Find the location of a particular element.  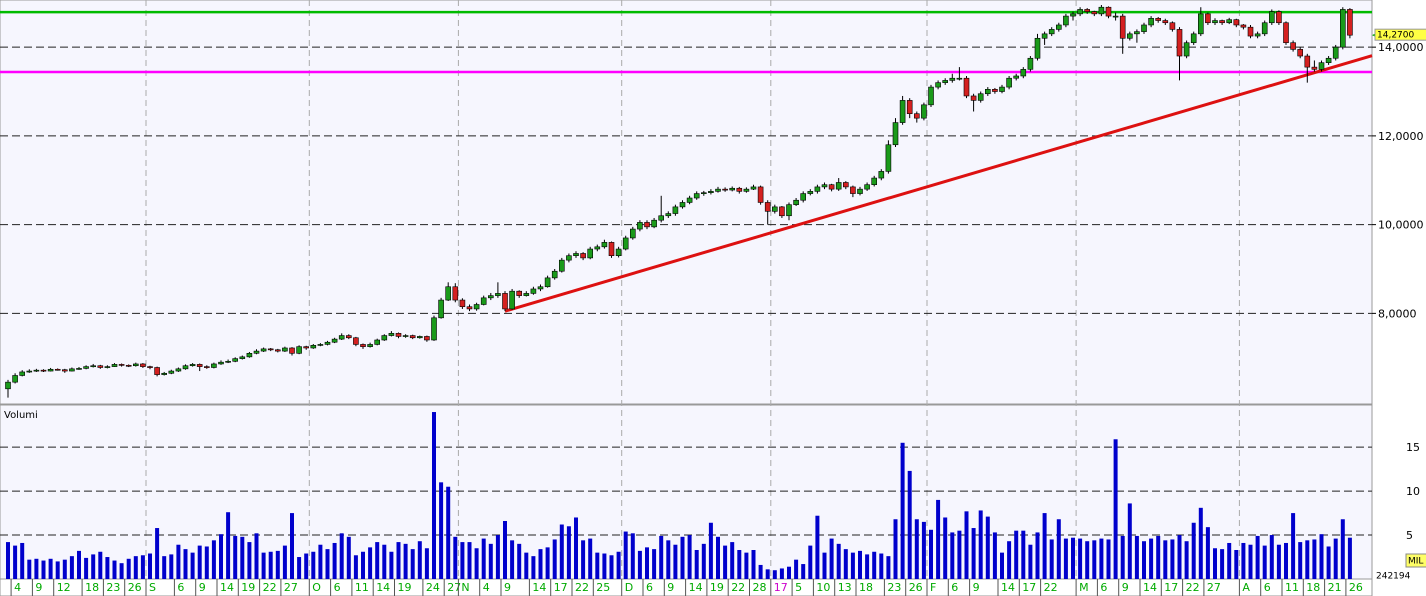

last-price-box is located at coordinates (1400, 34).